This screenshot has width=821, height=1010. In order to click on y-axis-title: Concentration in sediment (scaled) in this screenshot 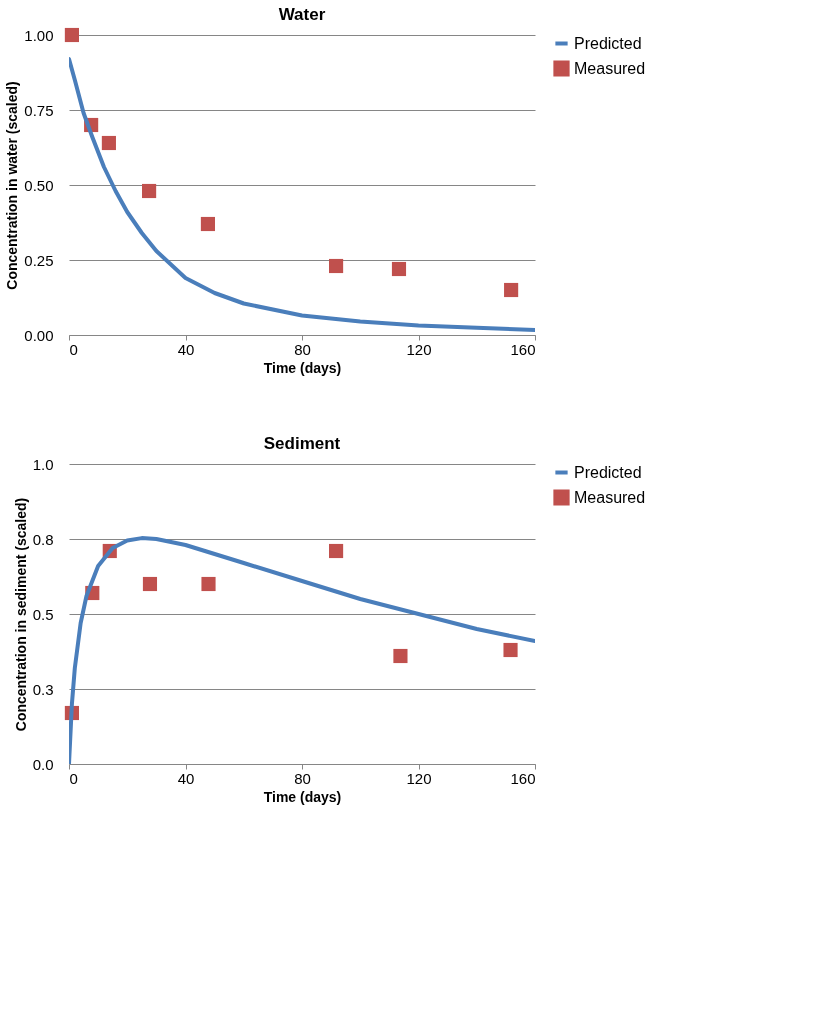, I will do `click(20, 614)`.